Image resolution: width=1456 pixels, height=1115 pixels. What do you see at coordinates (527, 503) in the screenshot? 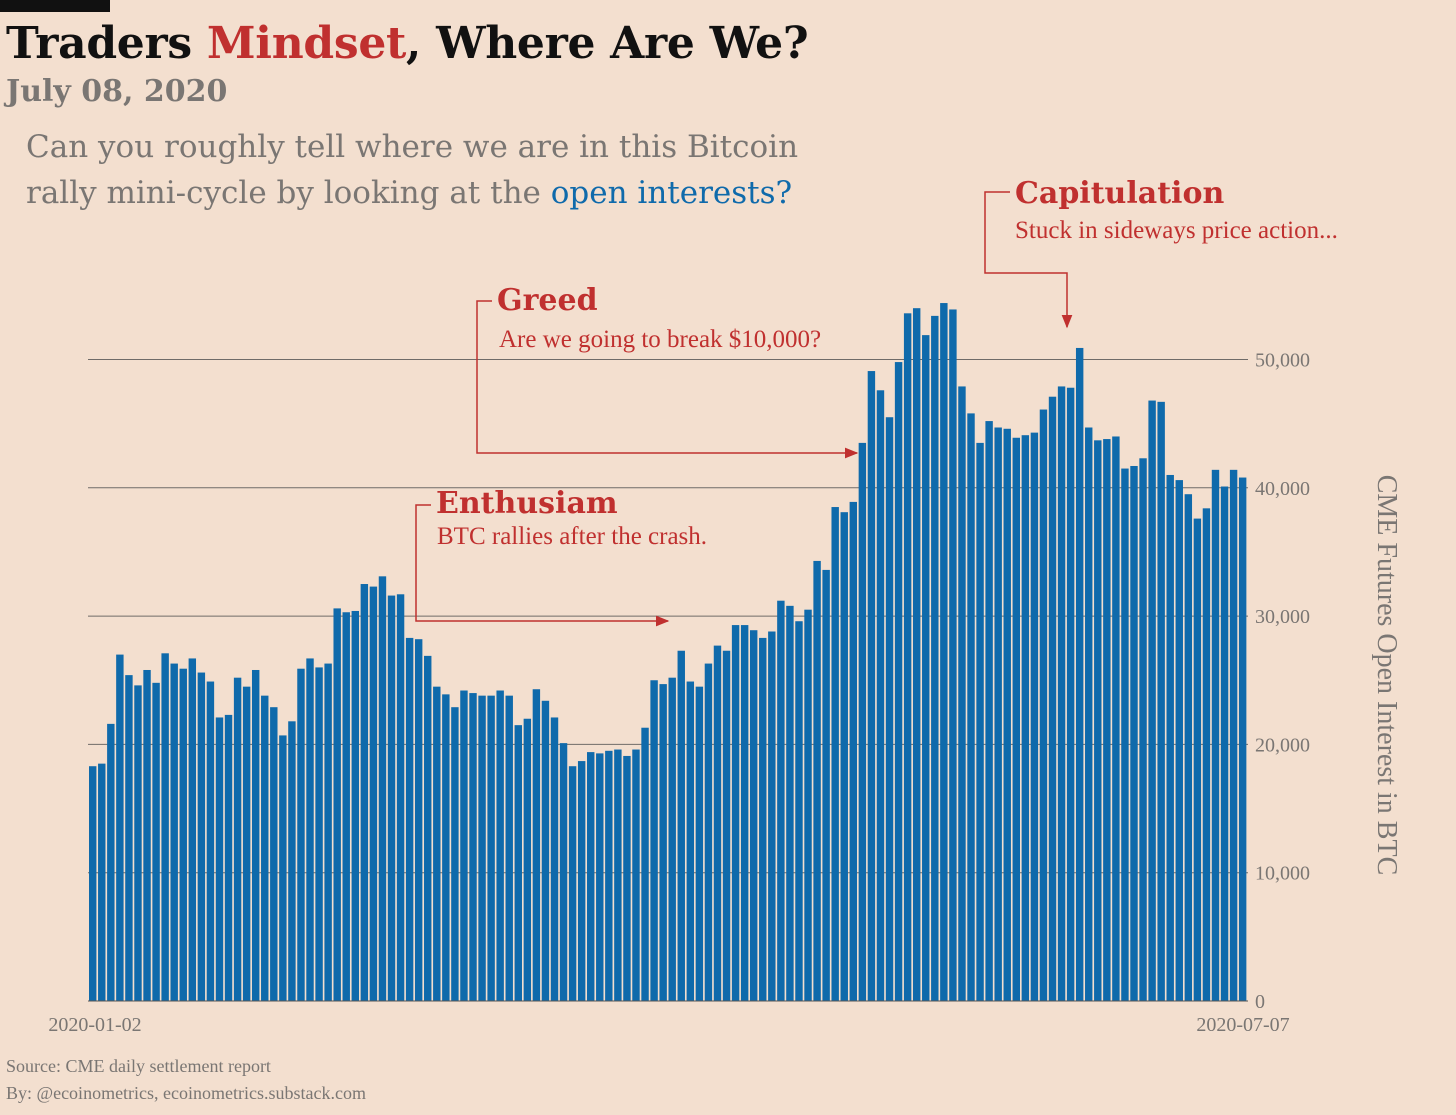
I see `enthusiam-title: Enthusiam` at bounding box center [527, 503].